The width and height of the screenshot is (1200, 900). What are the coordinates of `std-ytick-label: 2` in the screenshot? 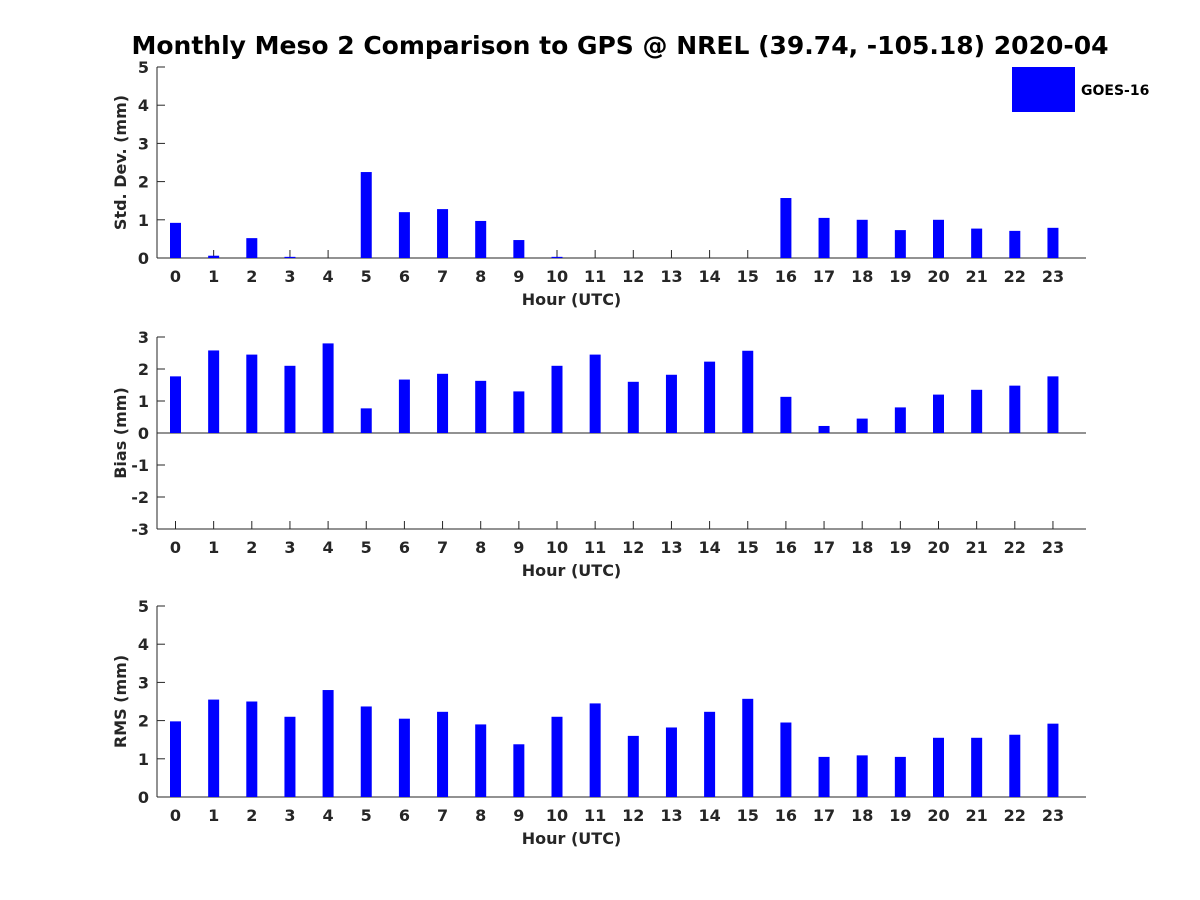 It's located at (143, 182).